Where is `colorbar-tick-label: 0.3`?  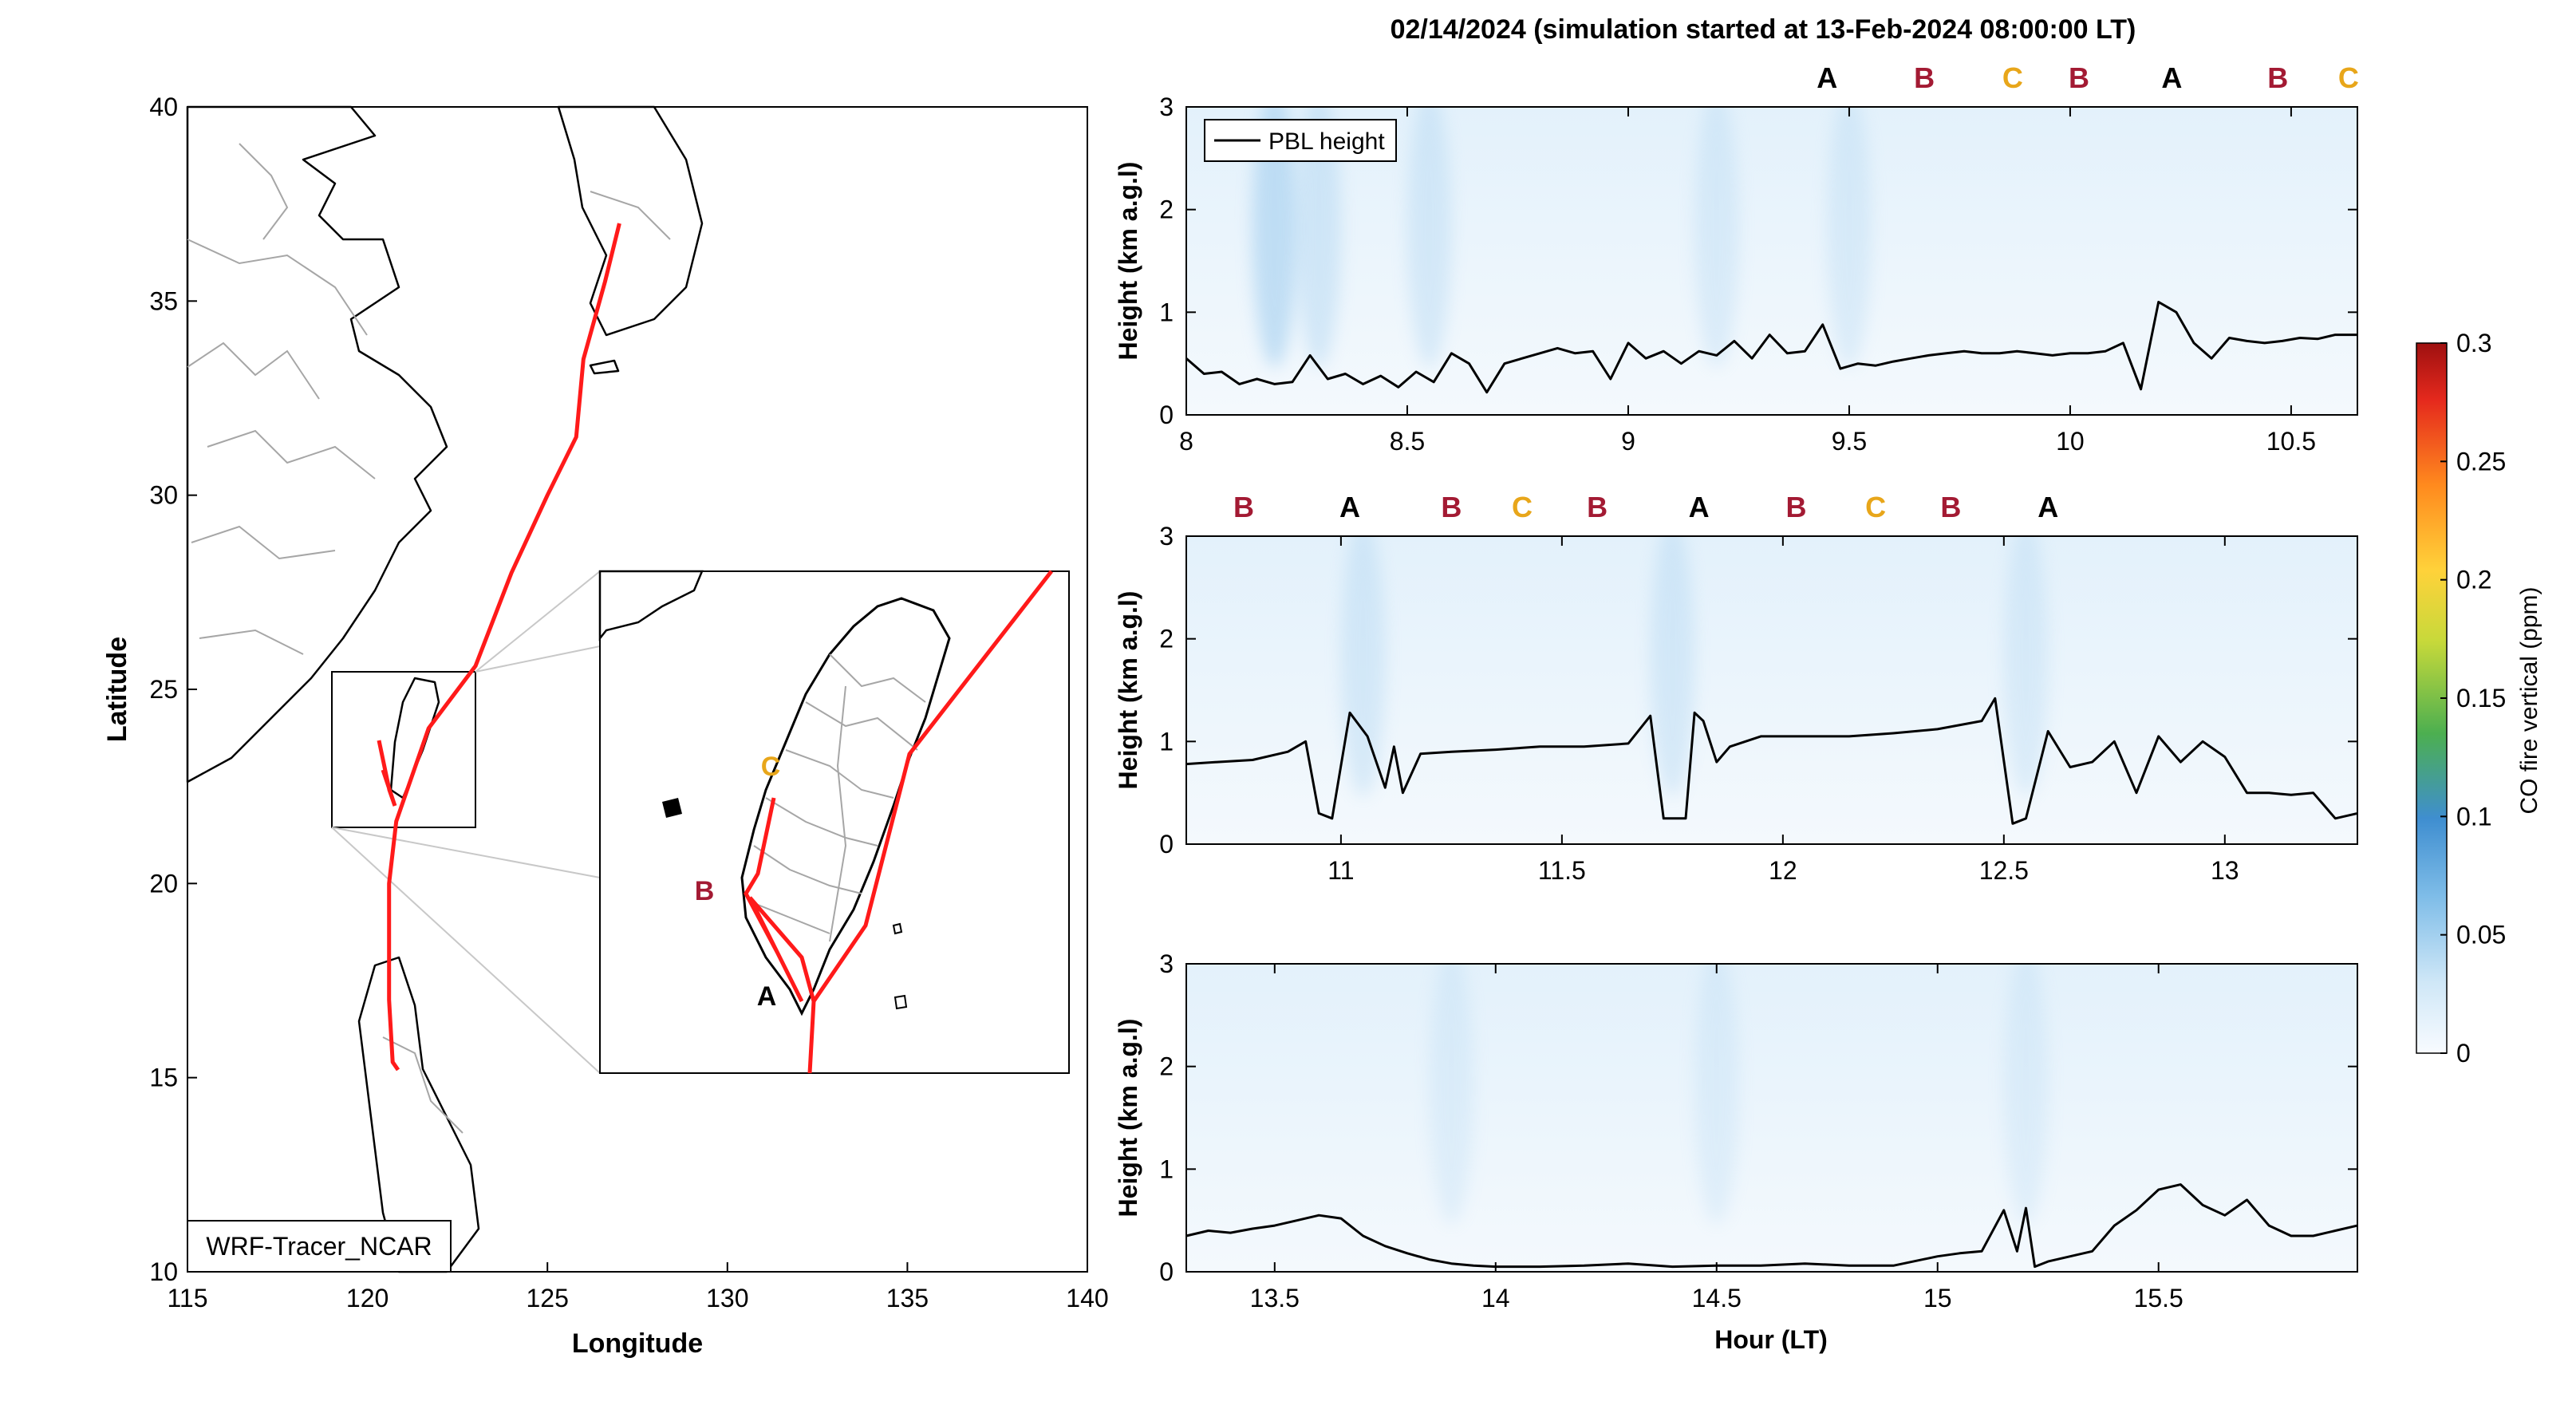
colorbar-tick-label: 0.3 is located at coordinates (2474, 343).